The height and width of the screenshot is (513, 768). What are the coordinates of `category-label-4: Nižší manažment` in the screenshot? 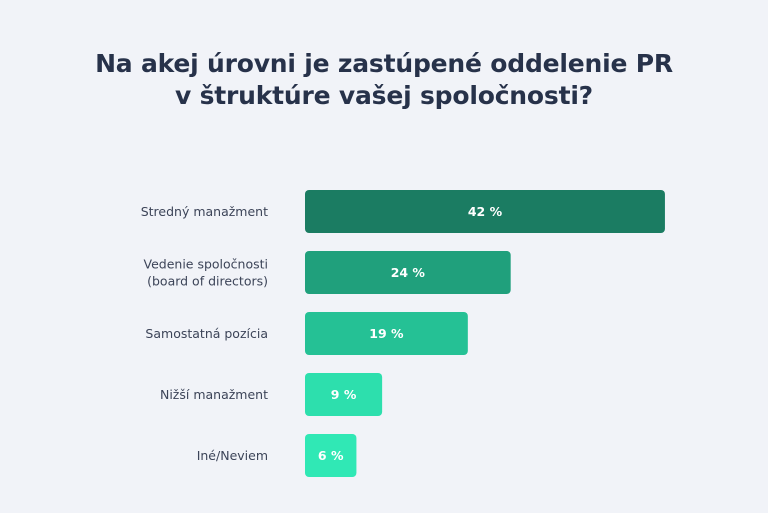 It's located at (214, 394).